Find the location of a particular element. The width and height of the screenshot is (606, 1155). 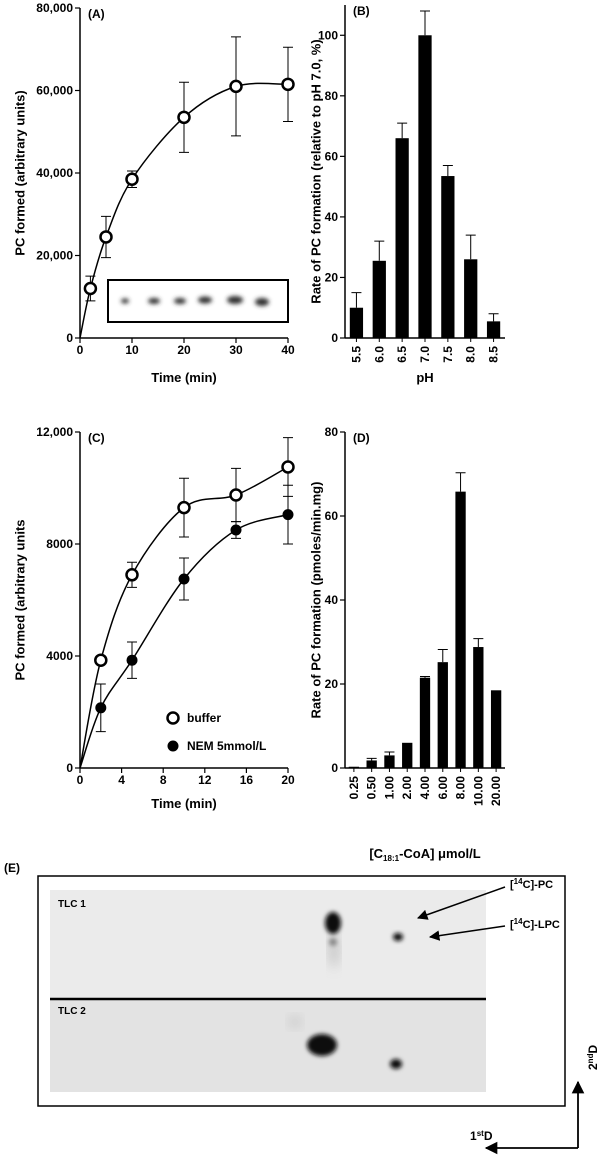

x-tick-label: 7.0 is located at coordinates (425, 354).